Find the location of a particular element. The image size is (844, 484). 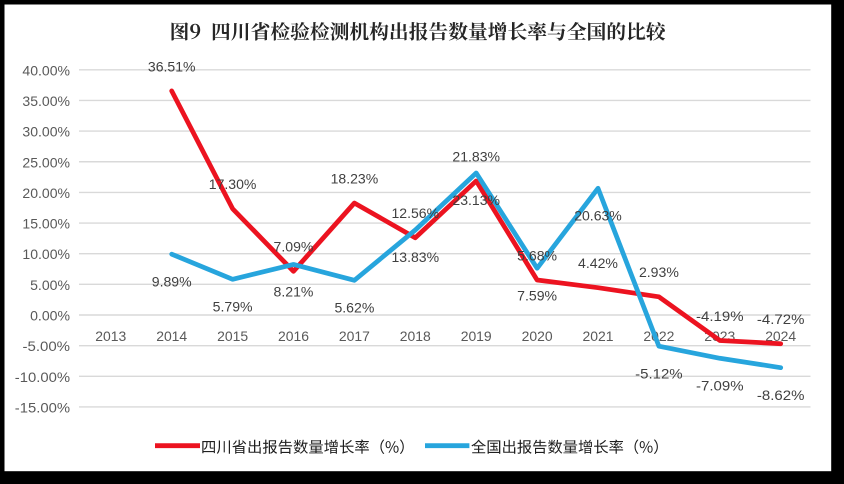

svg-text: -15.00% is located at coordinates (43, 408).